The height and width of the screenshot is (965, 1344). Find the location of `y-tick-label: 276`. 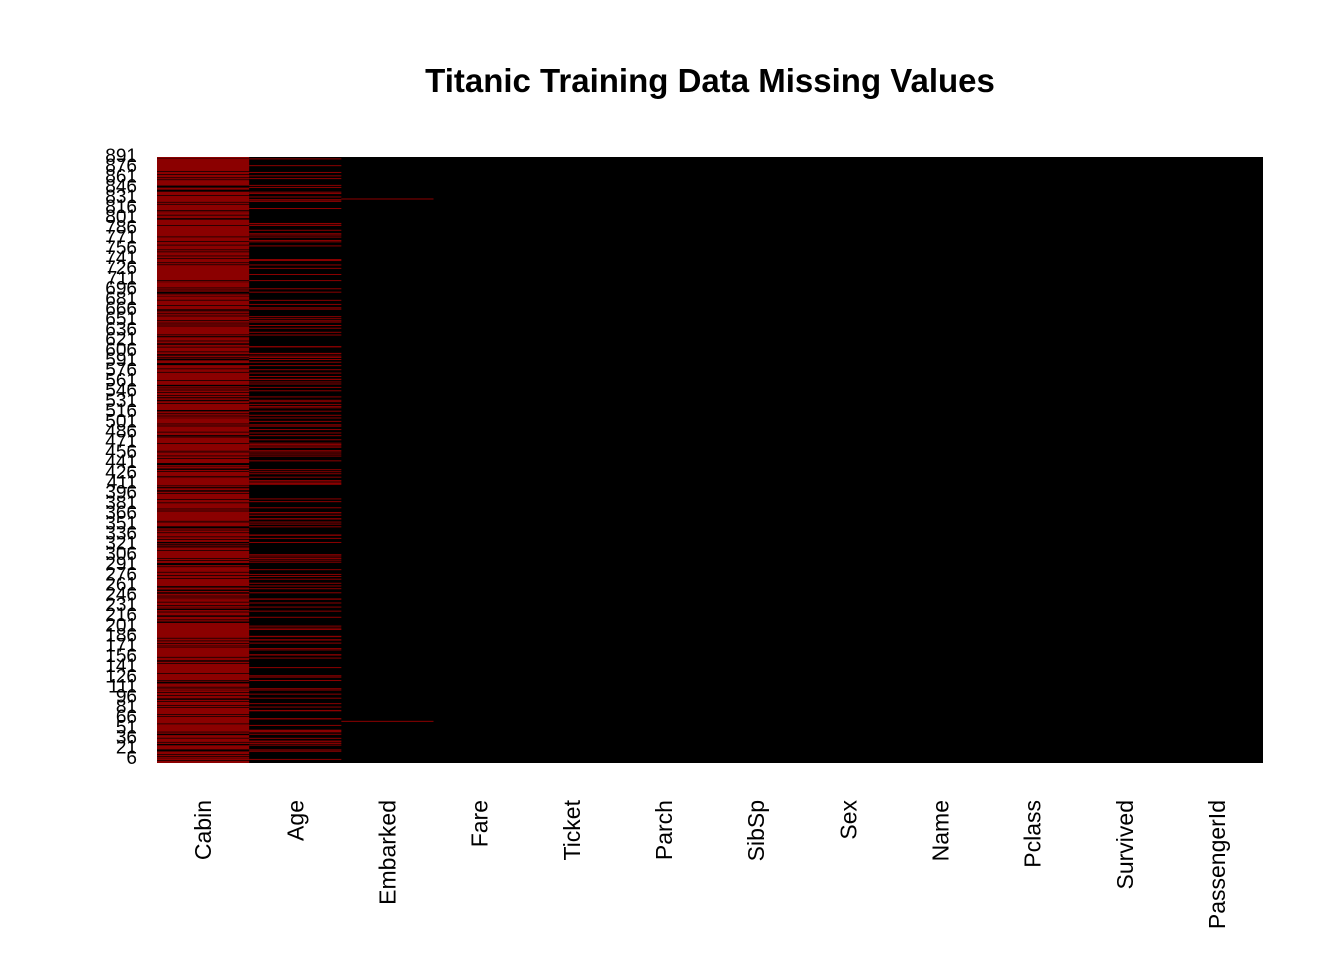

y-tick-label: 276 is located at coordinates (121, 574).